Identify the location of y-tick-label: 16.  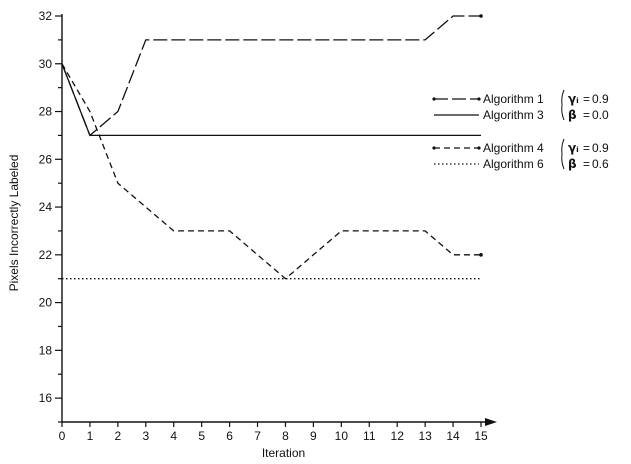
(46, 398).